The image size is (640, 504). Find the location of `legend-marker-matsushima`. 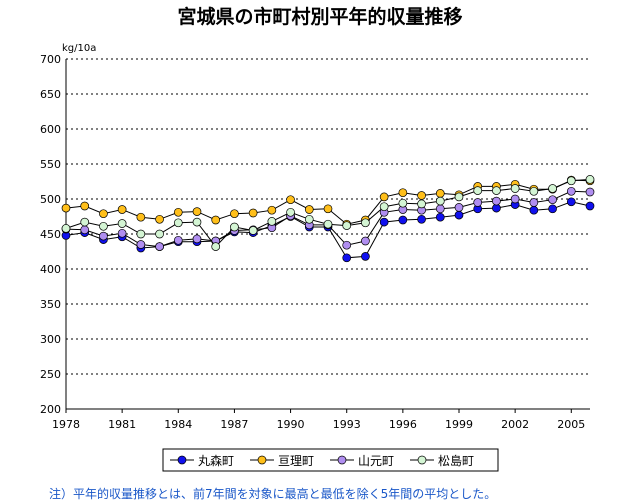

legend-marker-matsushima is located at coordinates (422, 460).